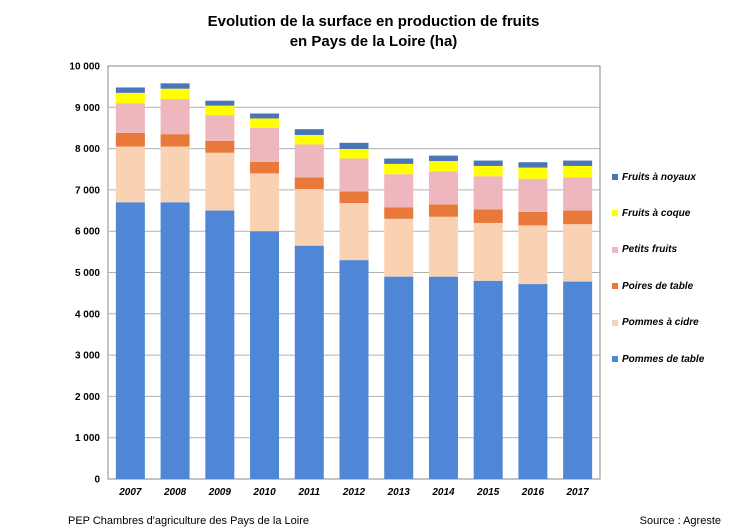  What do you see at coordinates (175, 492) in the screenshot?
I see `x-tick-label: 2008` at bounding box center [175, 492].